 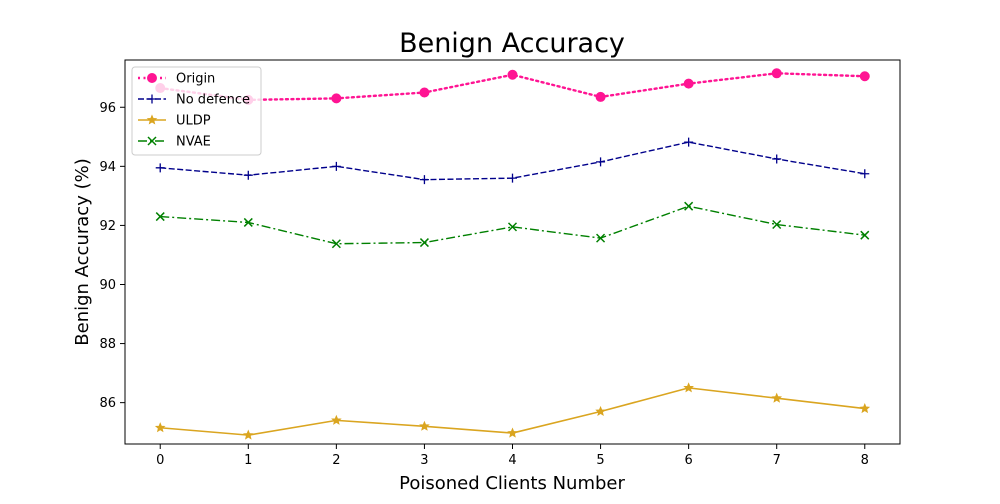 What do you see at coordinates (336, 460) in the screenshot?
I see `x-tick-label-2: 2` at bounding box center [336, 460].